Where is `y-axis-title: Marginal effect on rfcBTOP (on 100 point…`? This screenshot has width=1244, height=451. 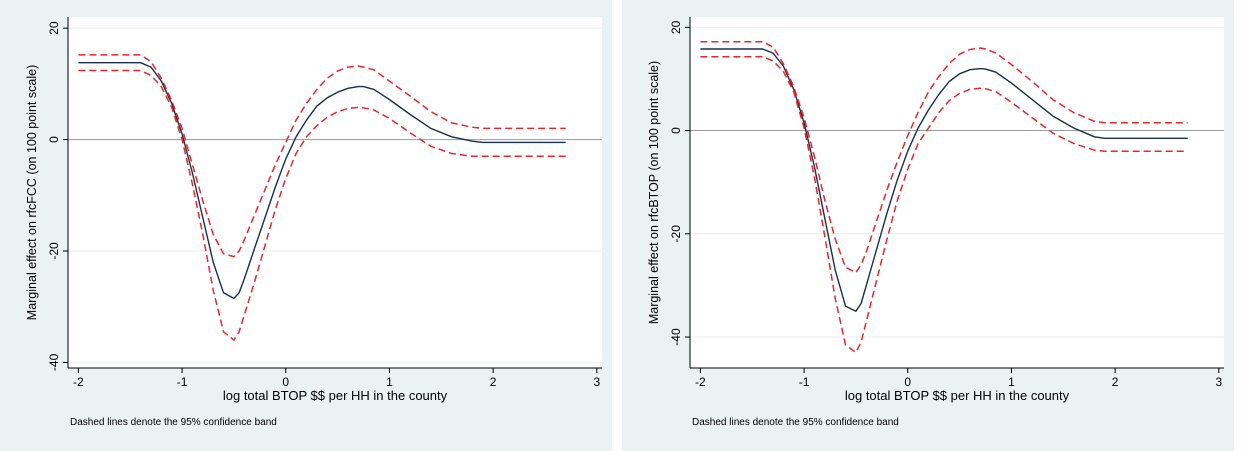 y-axis-title: Marginal effect on rfcBTOP (on 100 point… is located at coordinates (654, 192).